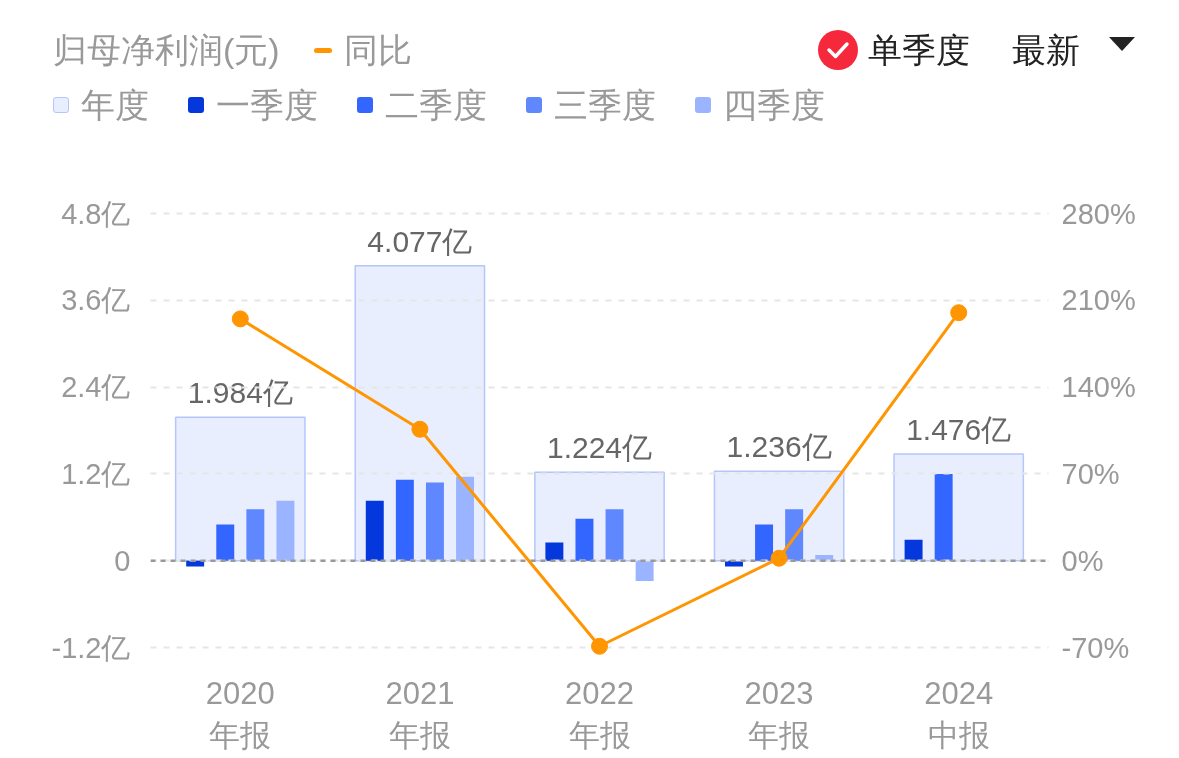  I want to click on legend-label: 三季度, so click(604, 105).